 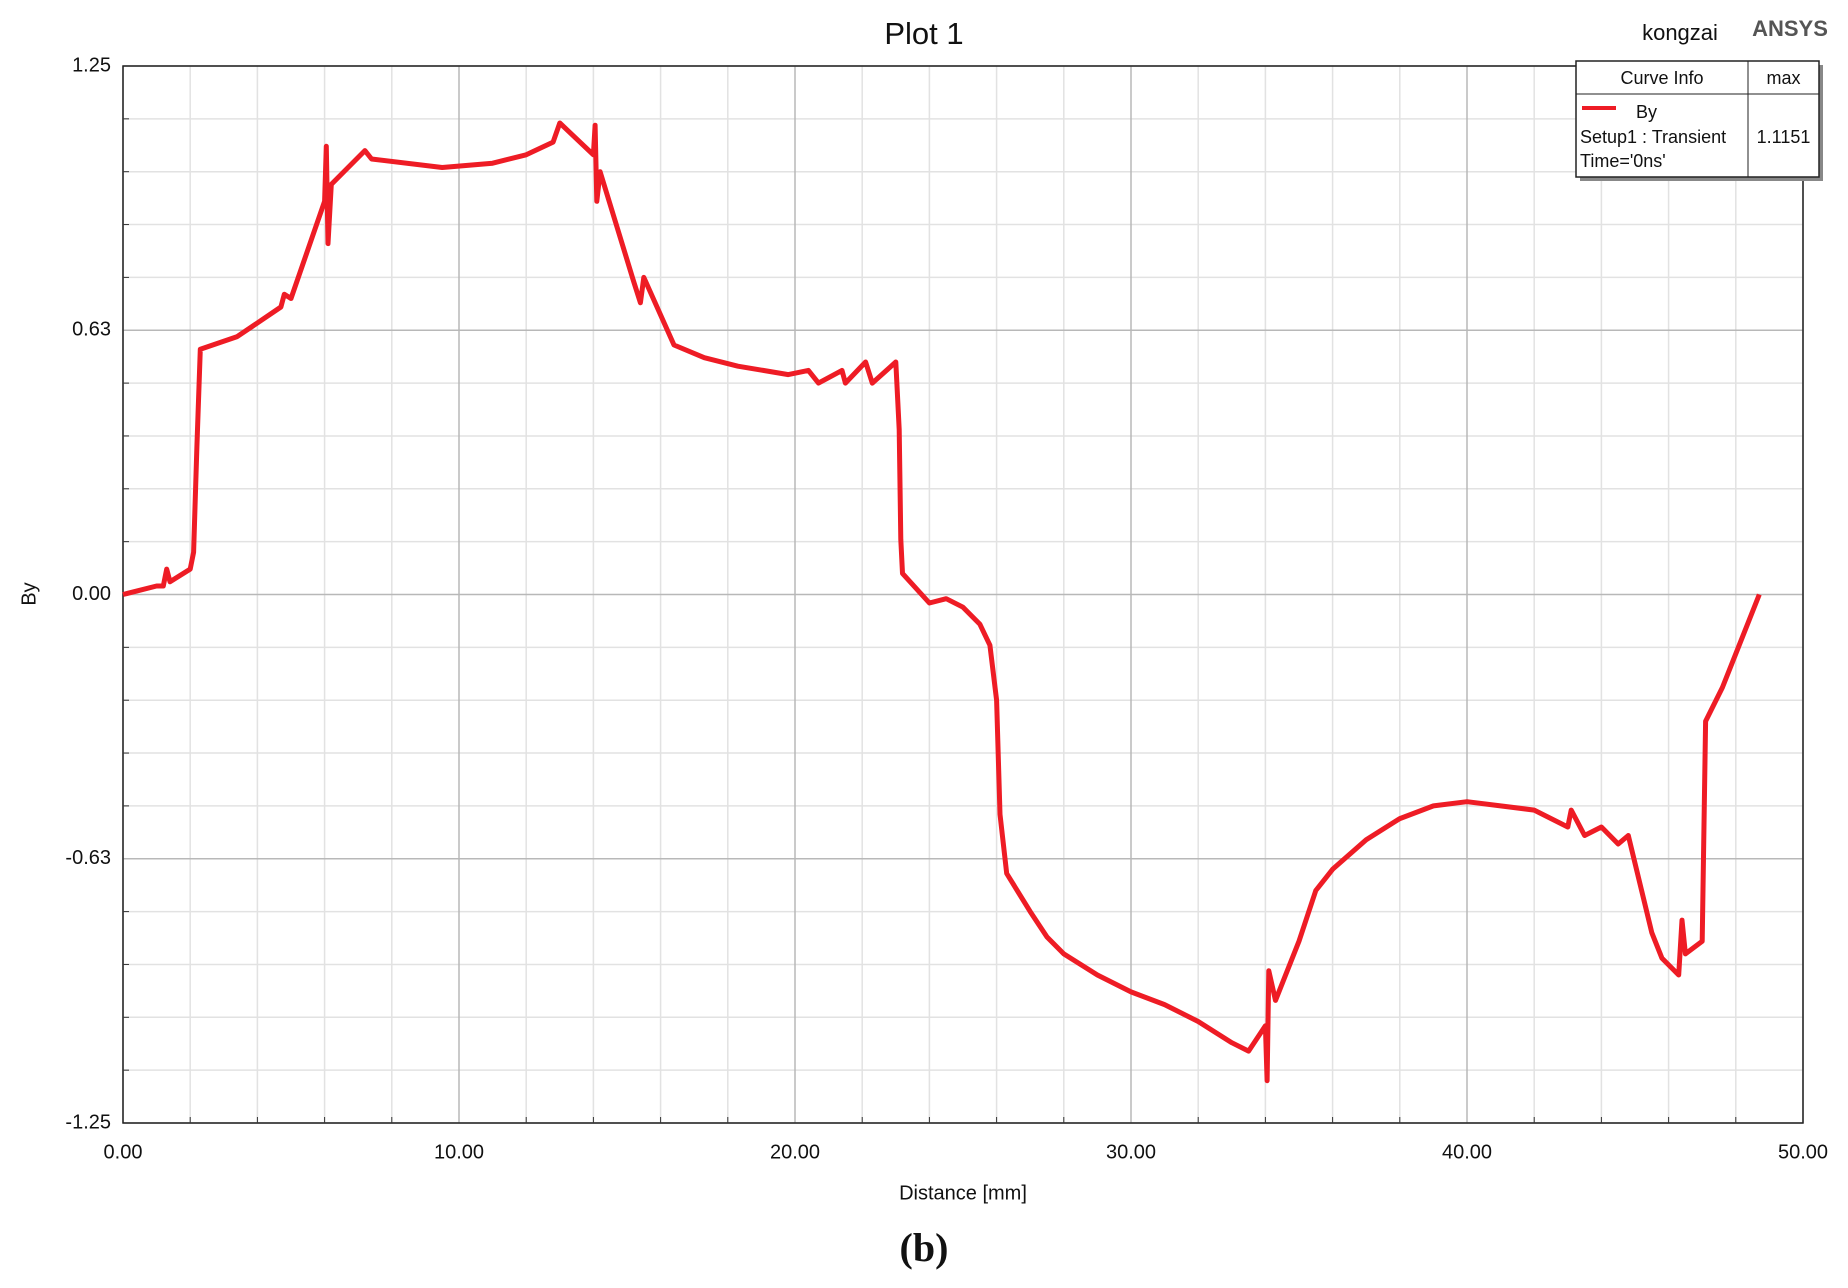 What do you see at coordinates (924, 1247) in the screenshot?
I see `caption: (b)` at bounding box center [924, 1247].